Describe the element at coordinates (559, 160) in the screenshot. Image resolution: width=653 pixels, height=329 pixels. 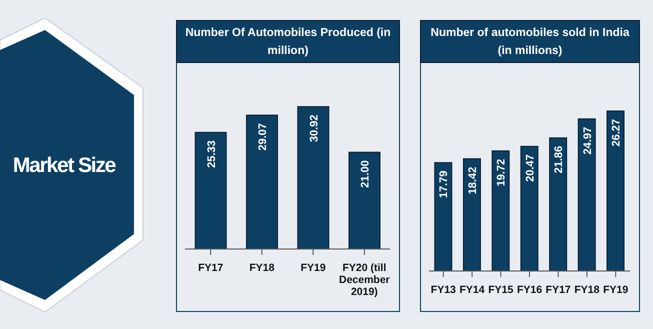
I see `data-label: 21.86` at that location.